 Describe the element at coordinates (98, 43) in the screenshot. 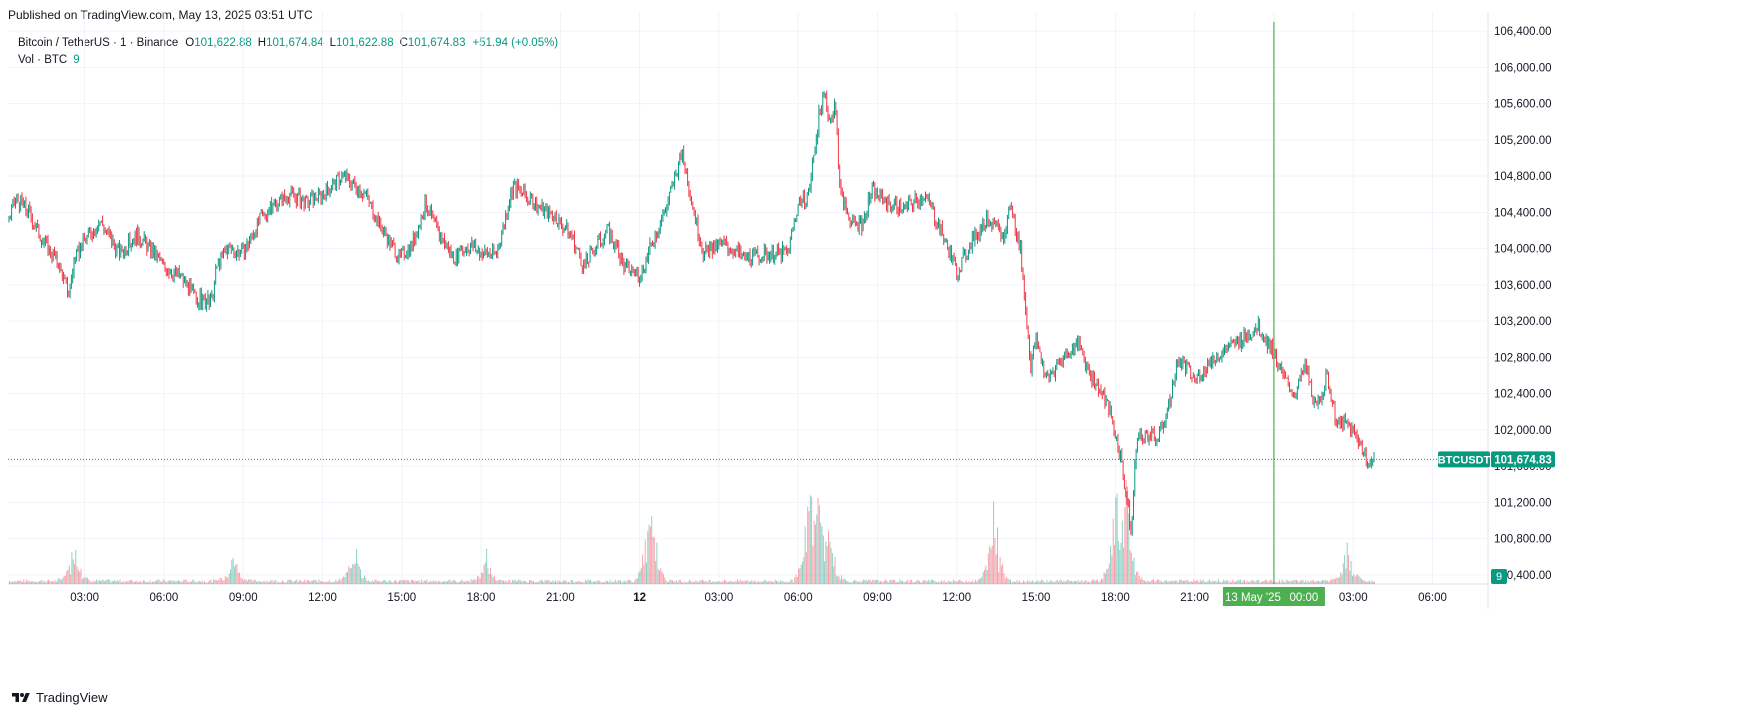

I see `legend-symbol: Bitcoin / TetherUS · 1 · Binance` at that location.